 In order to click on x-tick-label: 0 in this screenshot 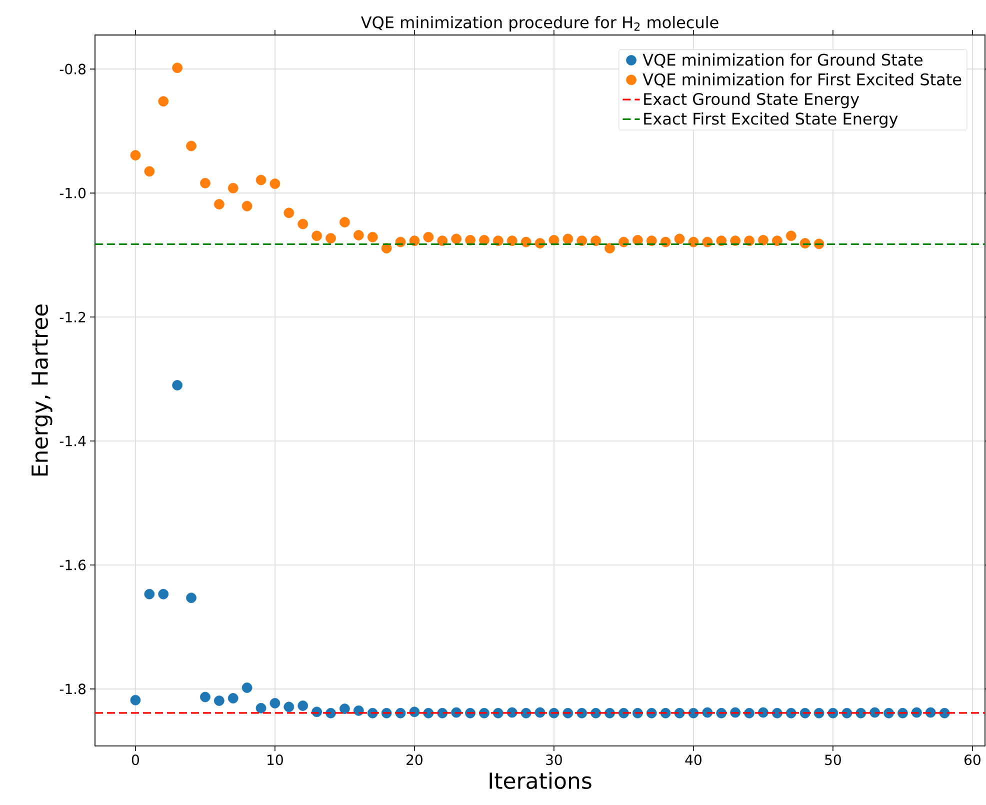, I will do `click(135, 760)`.